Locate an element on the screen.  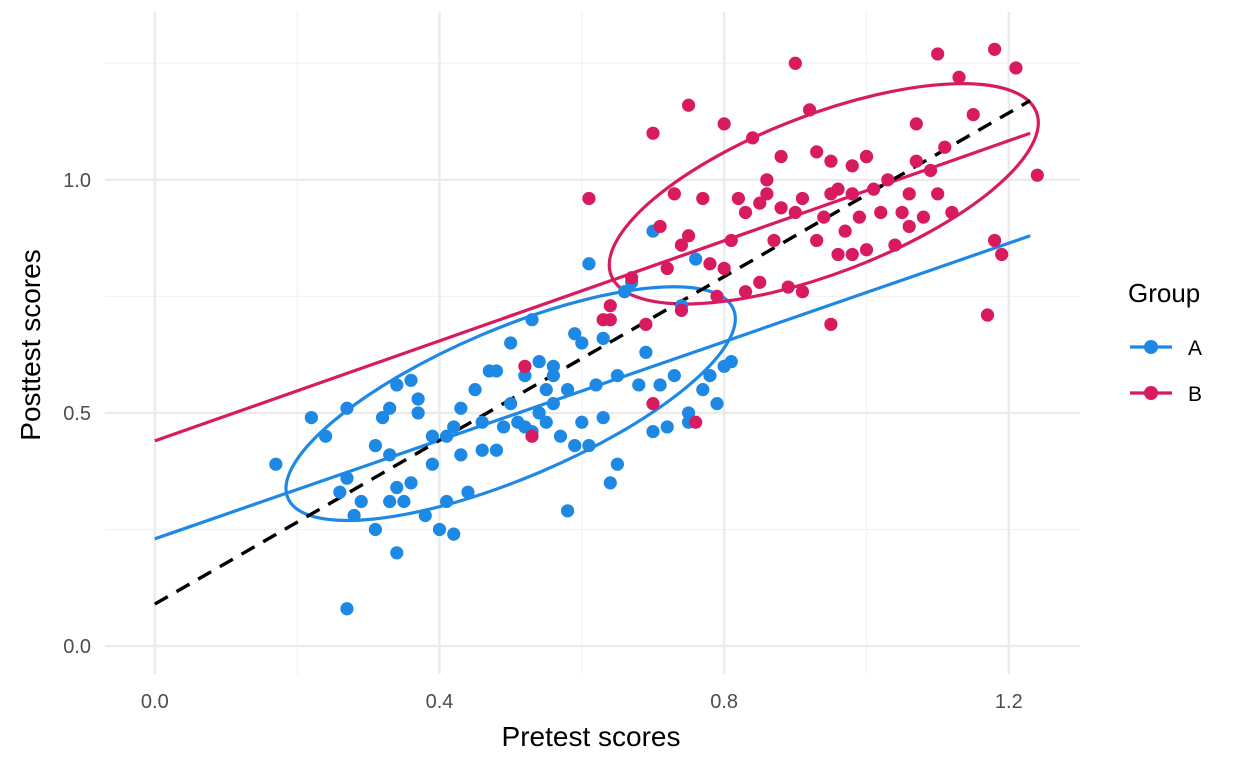
x-tick-label: 1.2 is located at coordinates (1009, 702).